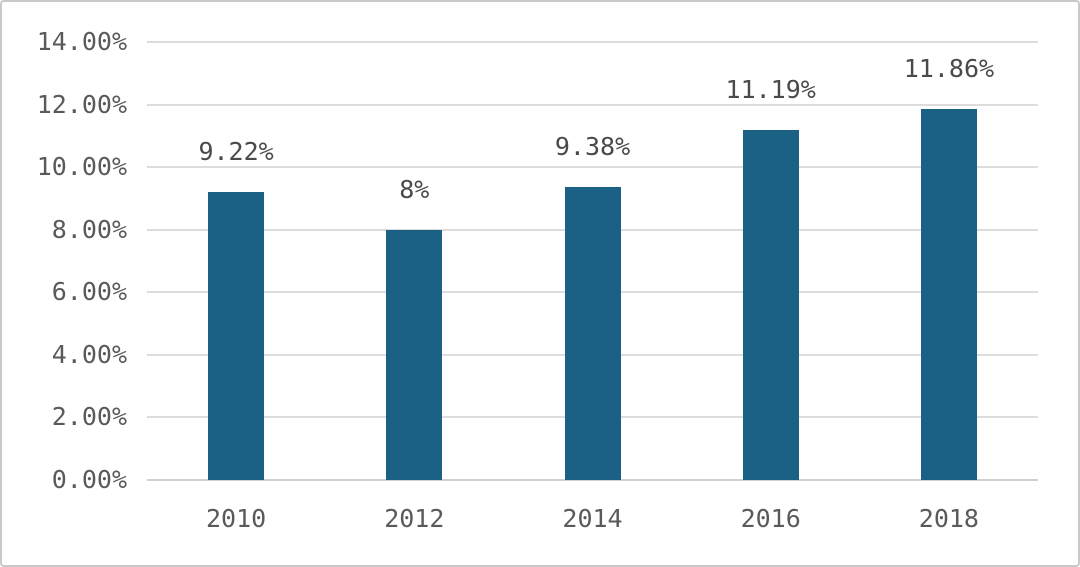 This screenshot has width=1080, height=567. Describe the element at coordinates (89, 292) in the screenshot. I see `y-axis-tick-label: 6.00%` at that location.